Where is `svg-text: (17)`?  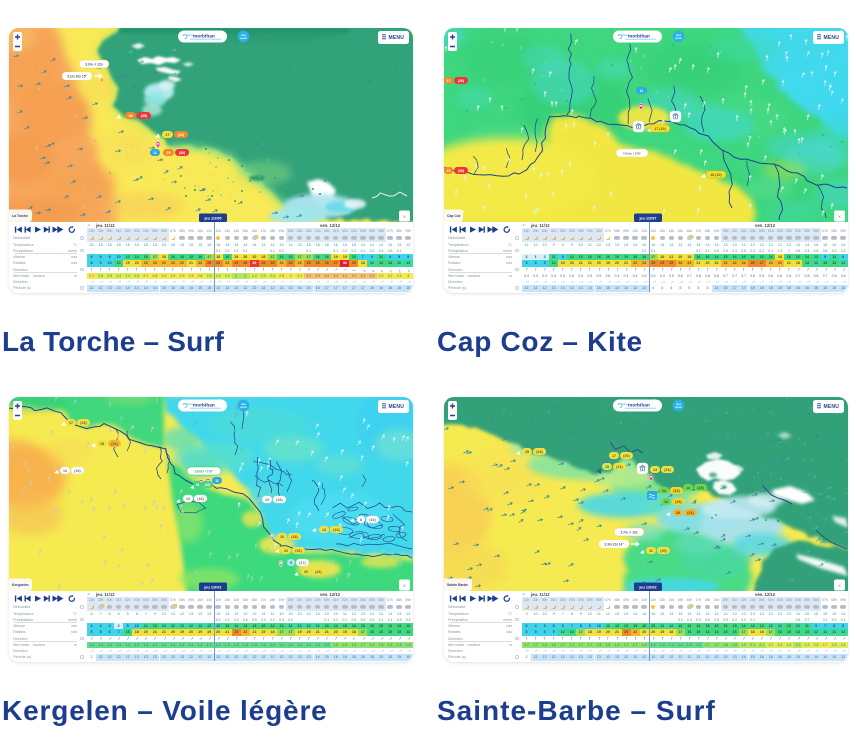 svg-text: (17) is located at coordinates (302, 563).